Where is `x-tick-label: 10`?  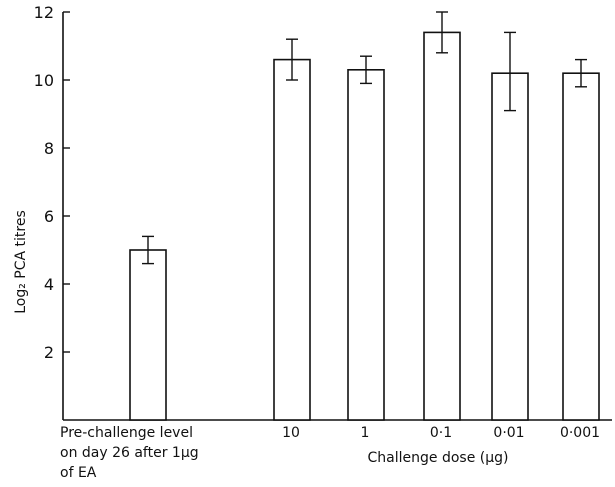
x-tick-label: 10 is located at coordinates (291, 433).